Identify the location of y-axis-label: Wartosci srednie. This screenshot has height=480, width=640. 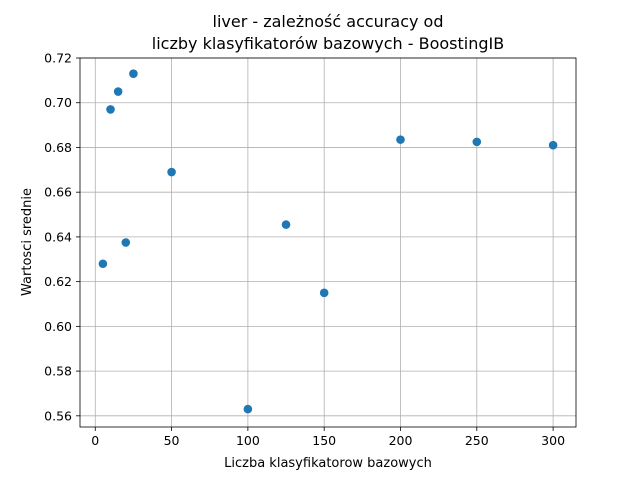
(27, 242).